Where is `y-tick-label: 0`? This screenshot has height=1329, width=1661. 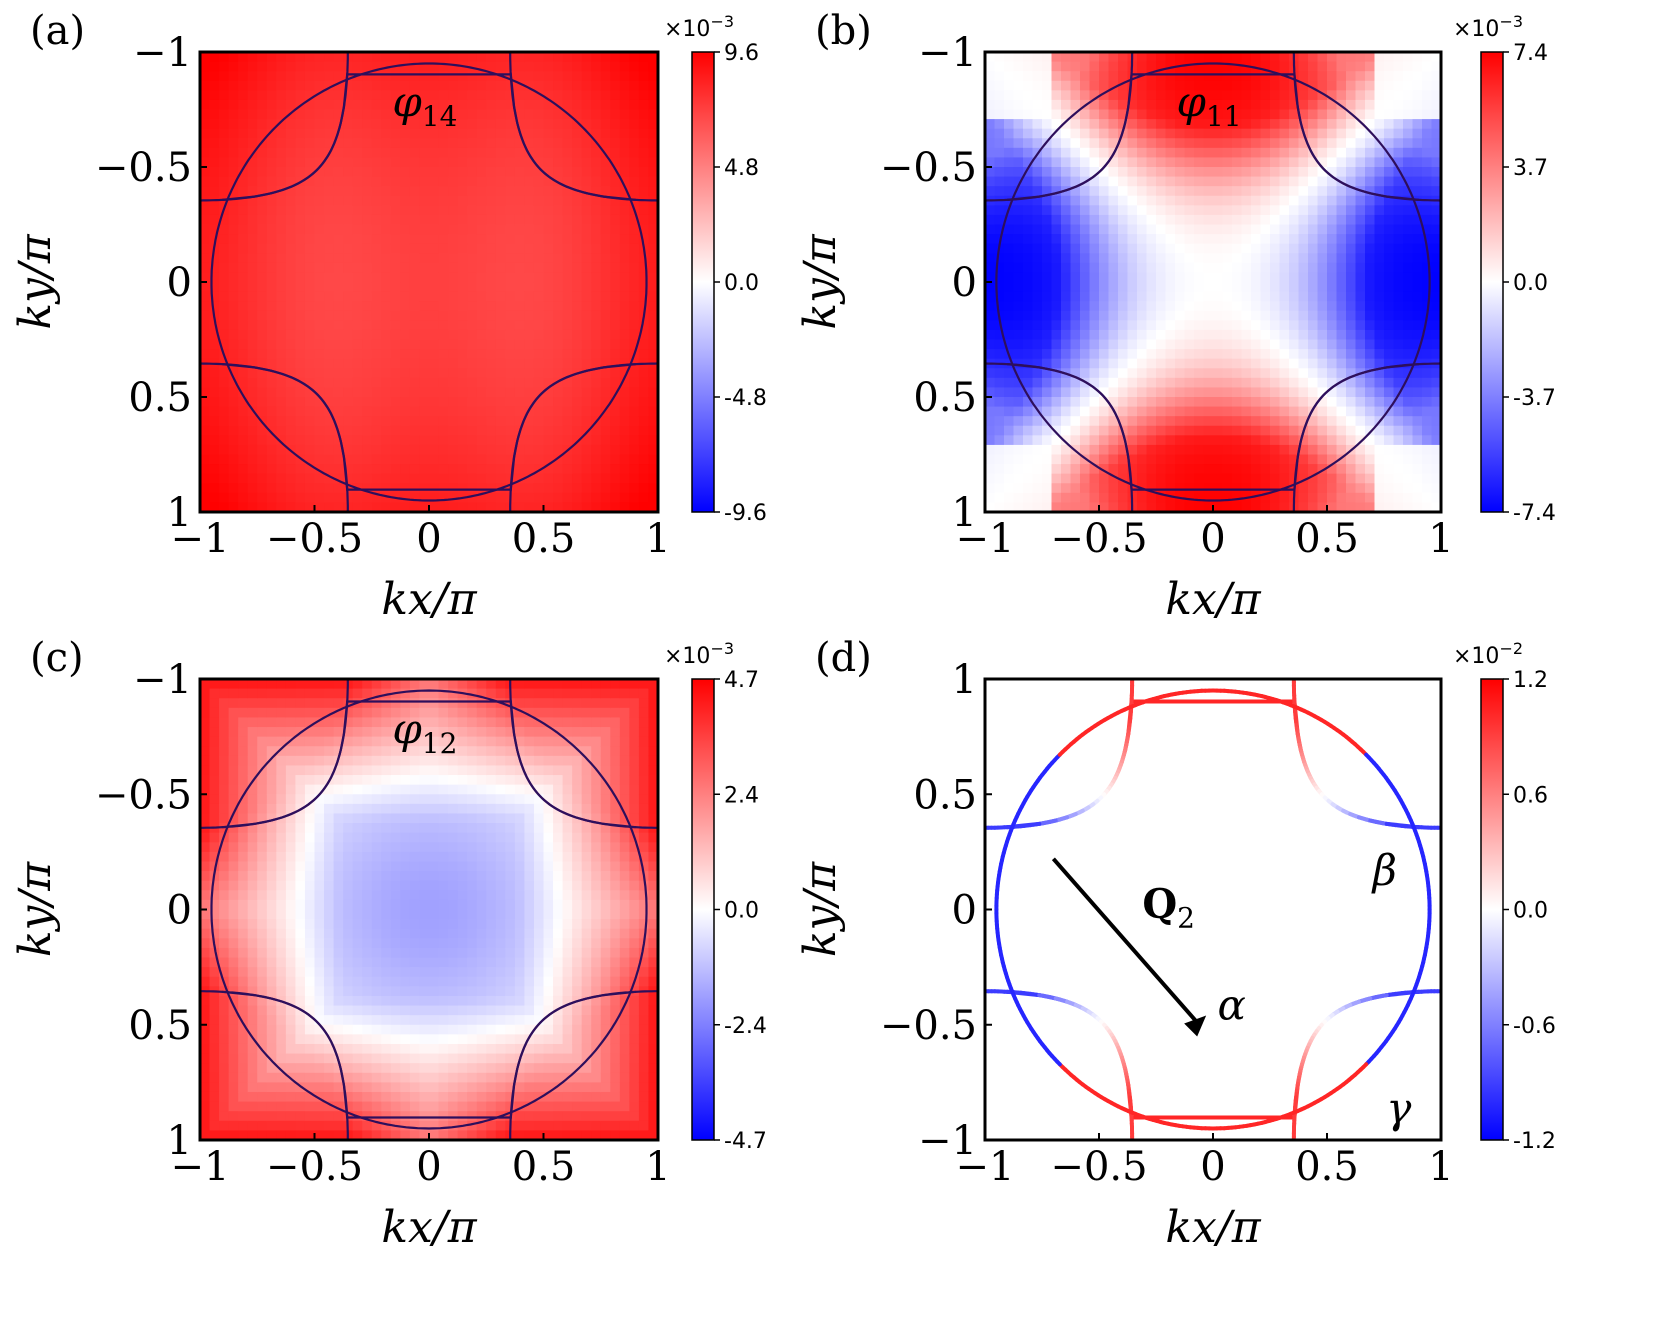 y-tick-label: 0 is located at coordinates (964, 283).